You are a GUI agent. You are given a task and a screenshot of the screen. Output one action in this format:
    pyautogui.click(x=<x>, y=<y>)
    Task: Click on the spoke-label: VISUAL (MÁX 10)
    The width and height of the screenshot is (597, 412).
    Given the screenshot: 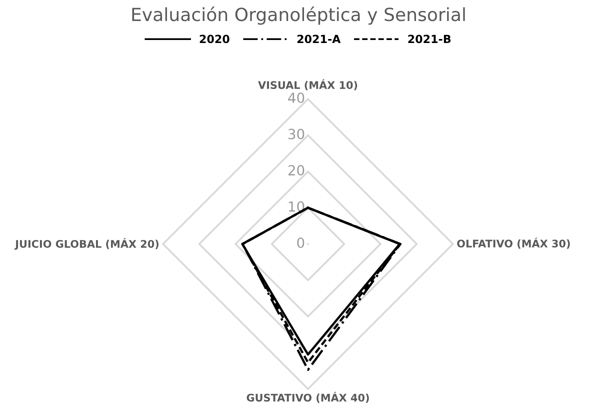 What is the action you would take?
    pyautogui.click(x=308, y=84)
    